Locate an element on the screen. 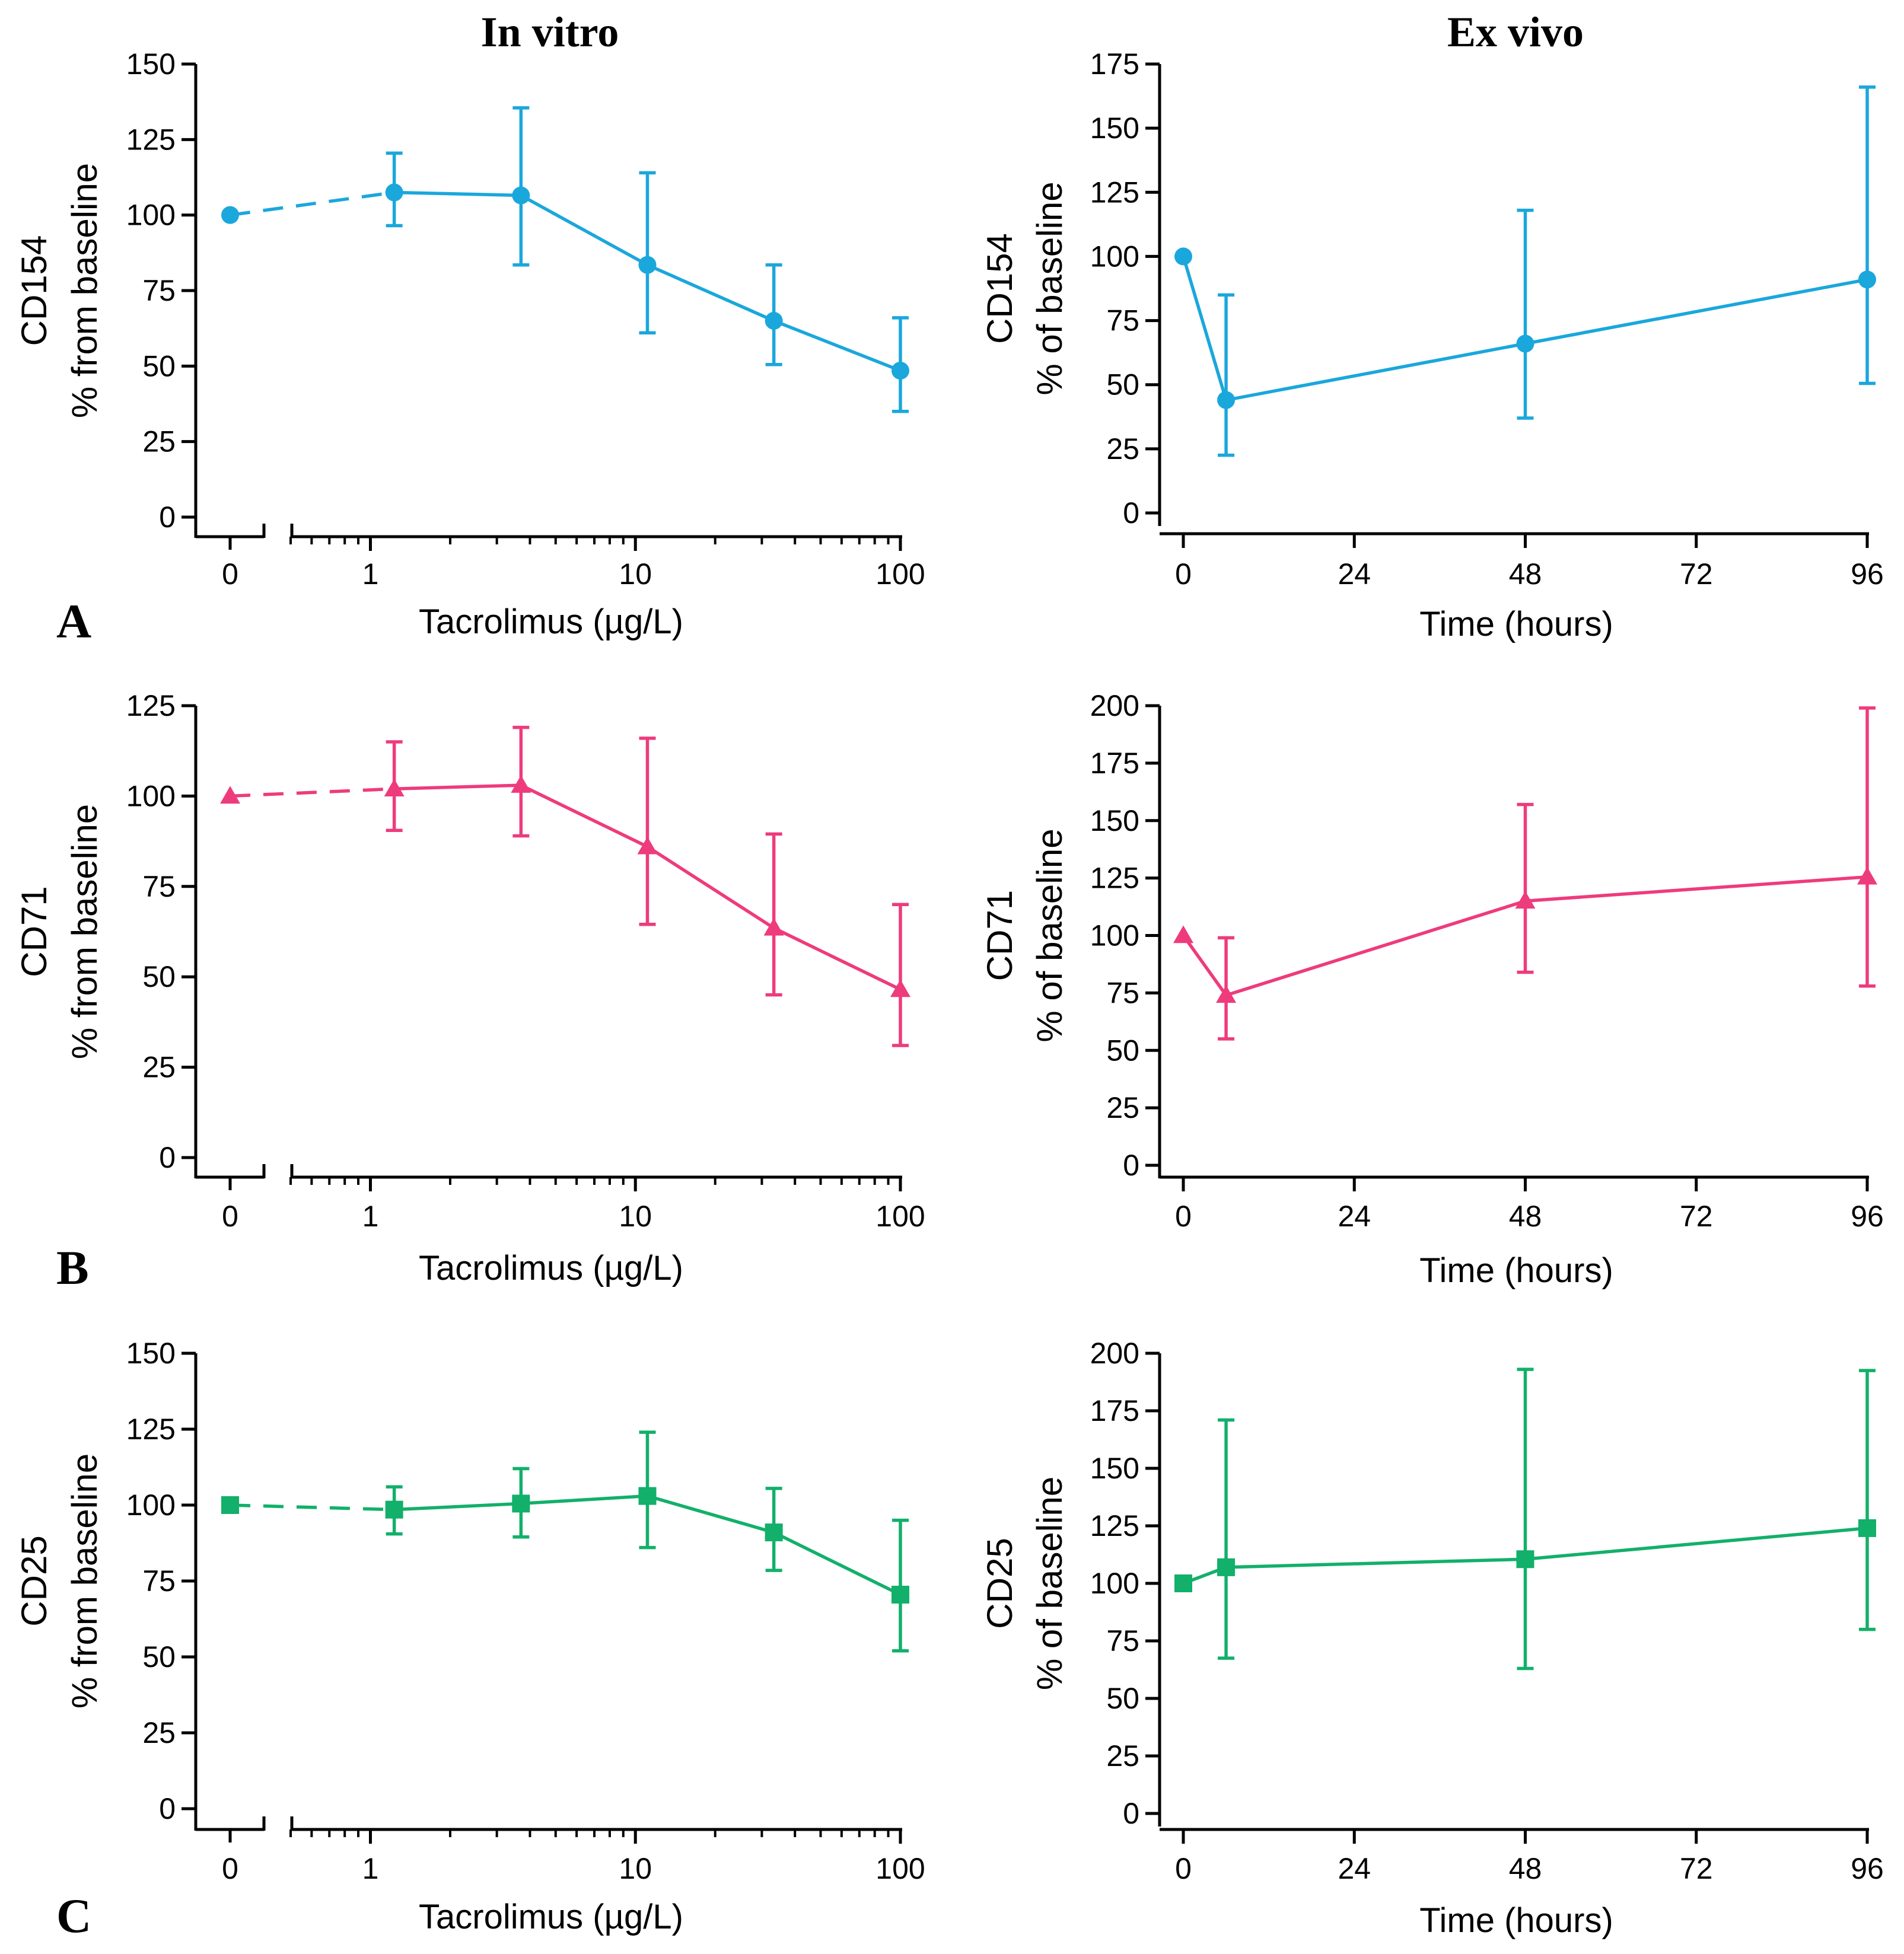 The width and height of the screenshot is (1904, 1954). y-axis-label-units: % of baseline is located at coordinates (1049, 1583).